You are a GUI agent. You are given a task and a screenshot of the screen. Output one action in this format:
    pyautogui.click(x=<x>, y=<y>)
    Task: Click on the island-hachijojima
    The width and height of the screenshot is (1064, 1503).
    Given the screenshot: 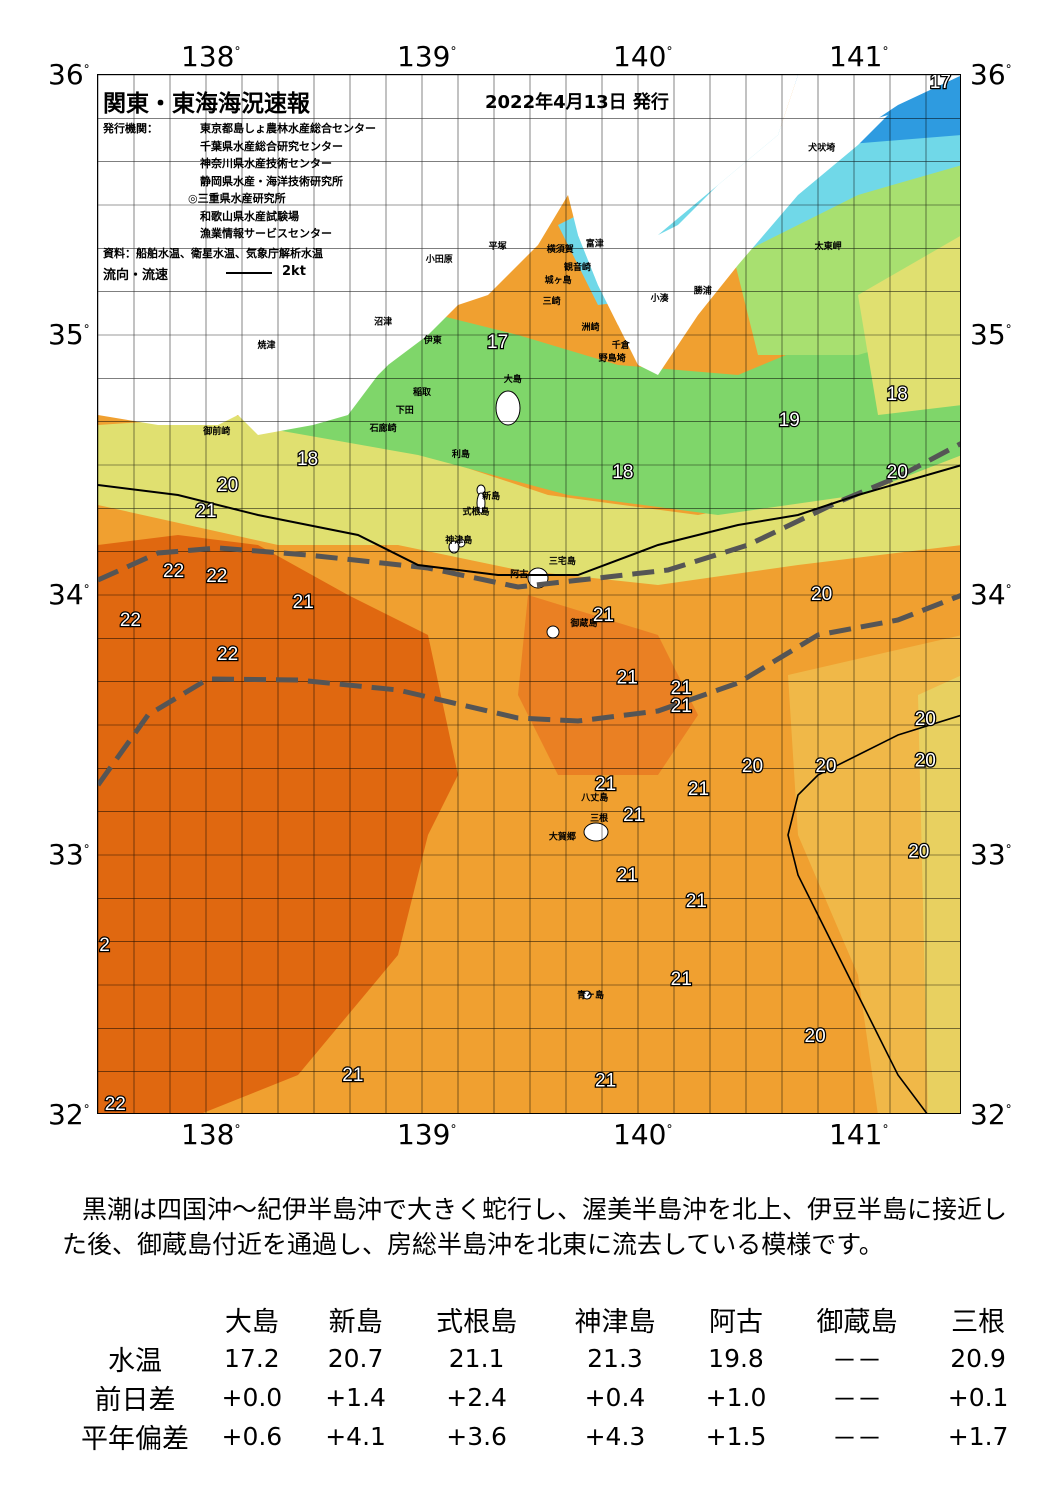 What is the action you would take?
    pyautogui.click(x=596, y=832)
    